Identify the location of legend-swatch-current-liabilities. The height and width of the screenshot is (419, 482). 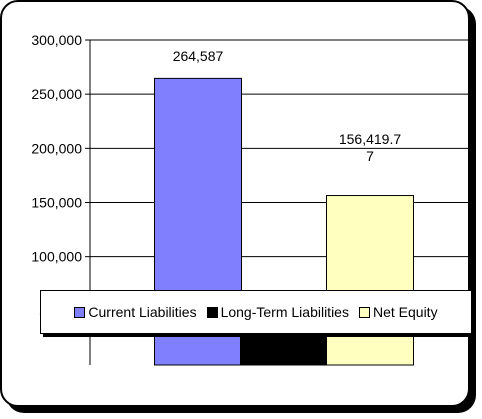
(80, 312).